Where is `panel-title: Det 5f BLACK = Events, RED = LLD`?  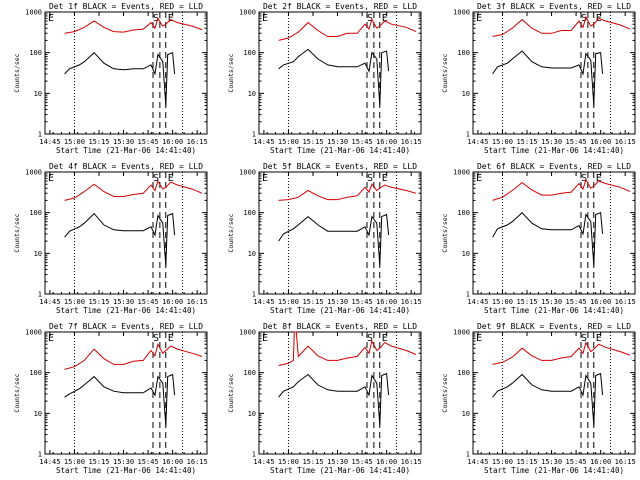 panel-title: Det 5f BLACK = Events, RED = LLD is located at coordinates (340, 166).